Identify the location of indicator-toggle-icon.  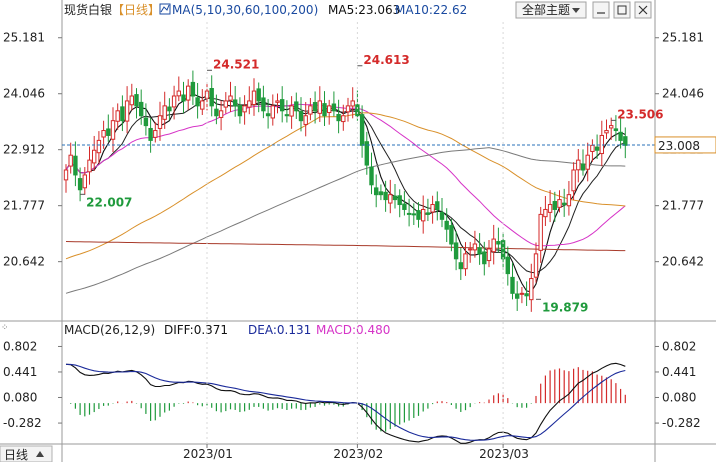
(165, 9).